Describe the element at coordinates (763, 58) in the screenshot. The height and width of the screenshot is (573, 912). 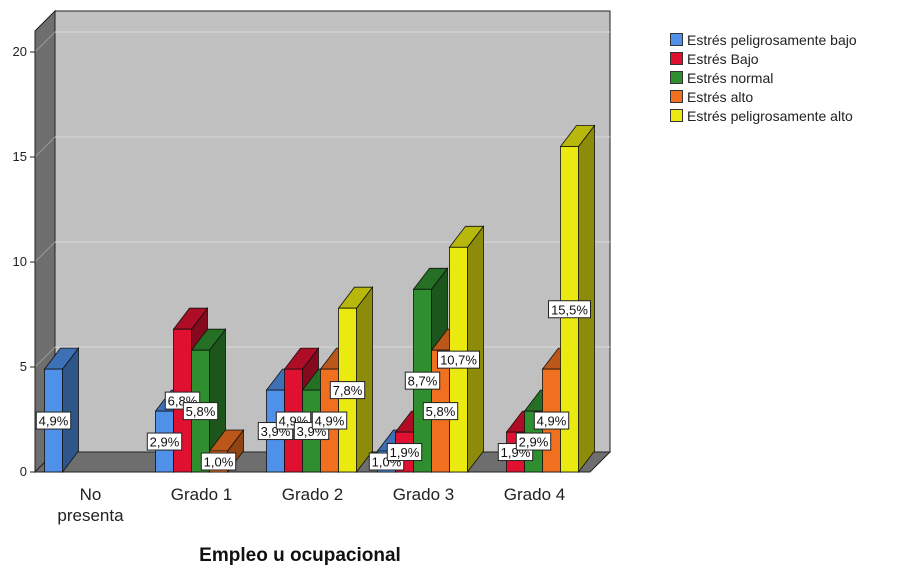
I see `legend-item: Estrés Bajo` at that location.